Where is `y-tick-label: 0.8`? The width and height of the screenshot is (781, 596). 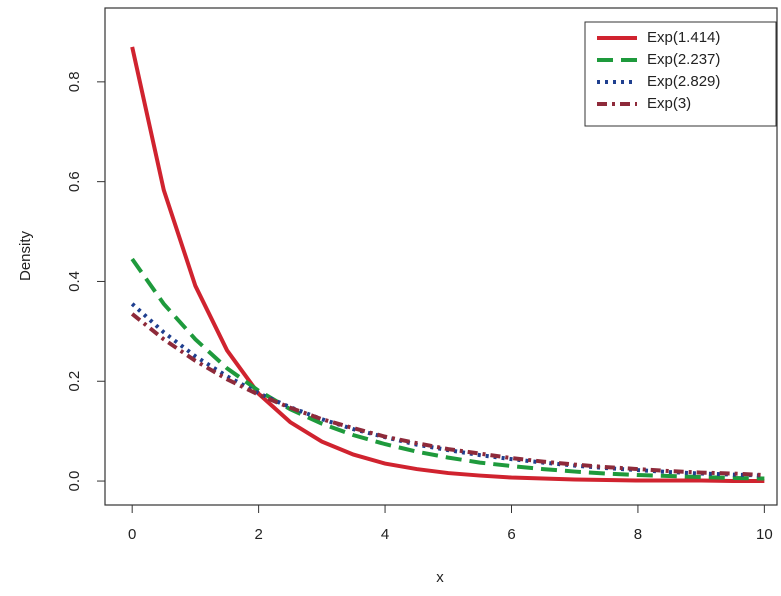
y-tick-label: 0.8 is located at coordinates (74, 81).